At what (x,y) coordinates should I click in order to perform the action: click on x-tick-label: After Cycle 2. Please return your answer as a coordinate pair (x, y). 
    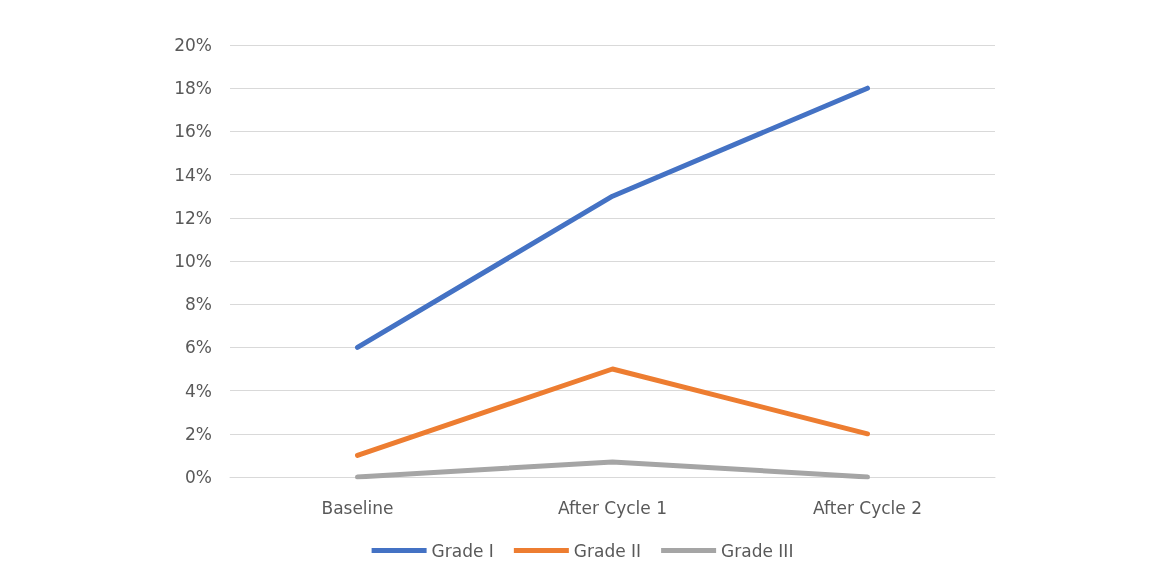
    Looking at the image, I should click on (867, 507).